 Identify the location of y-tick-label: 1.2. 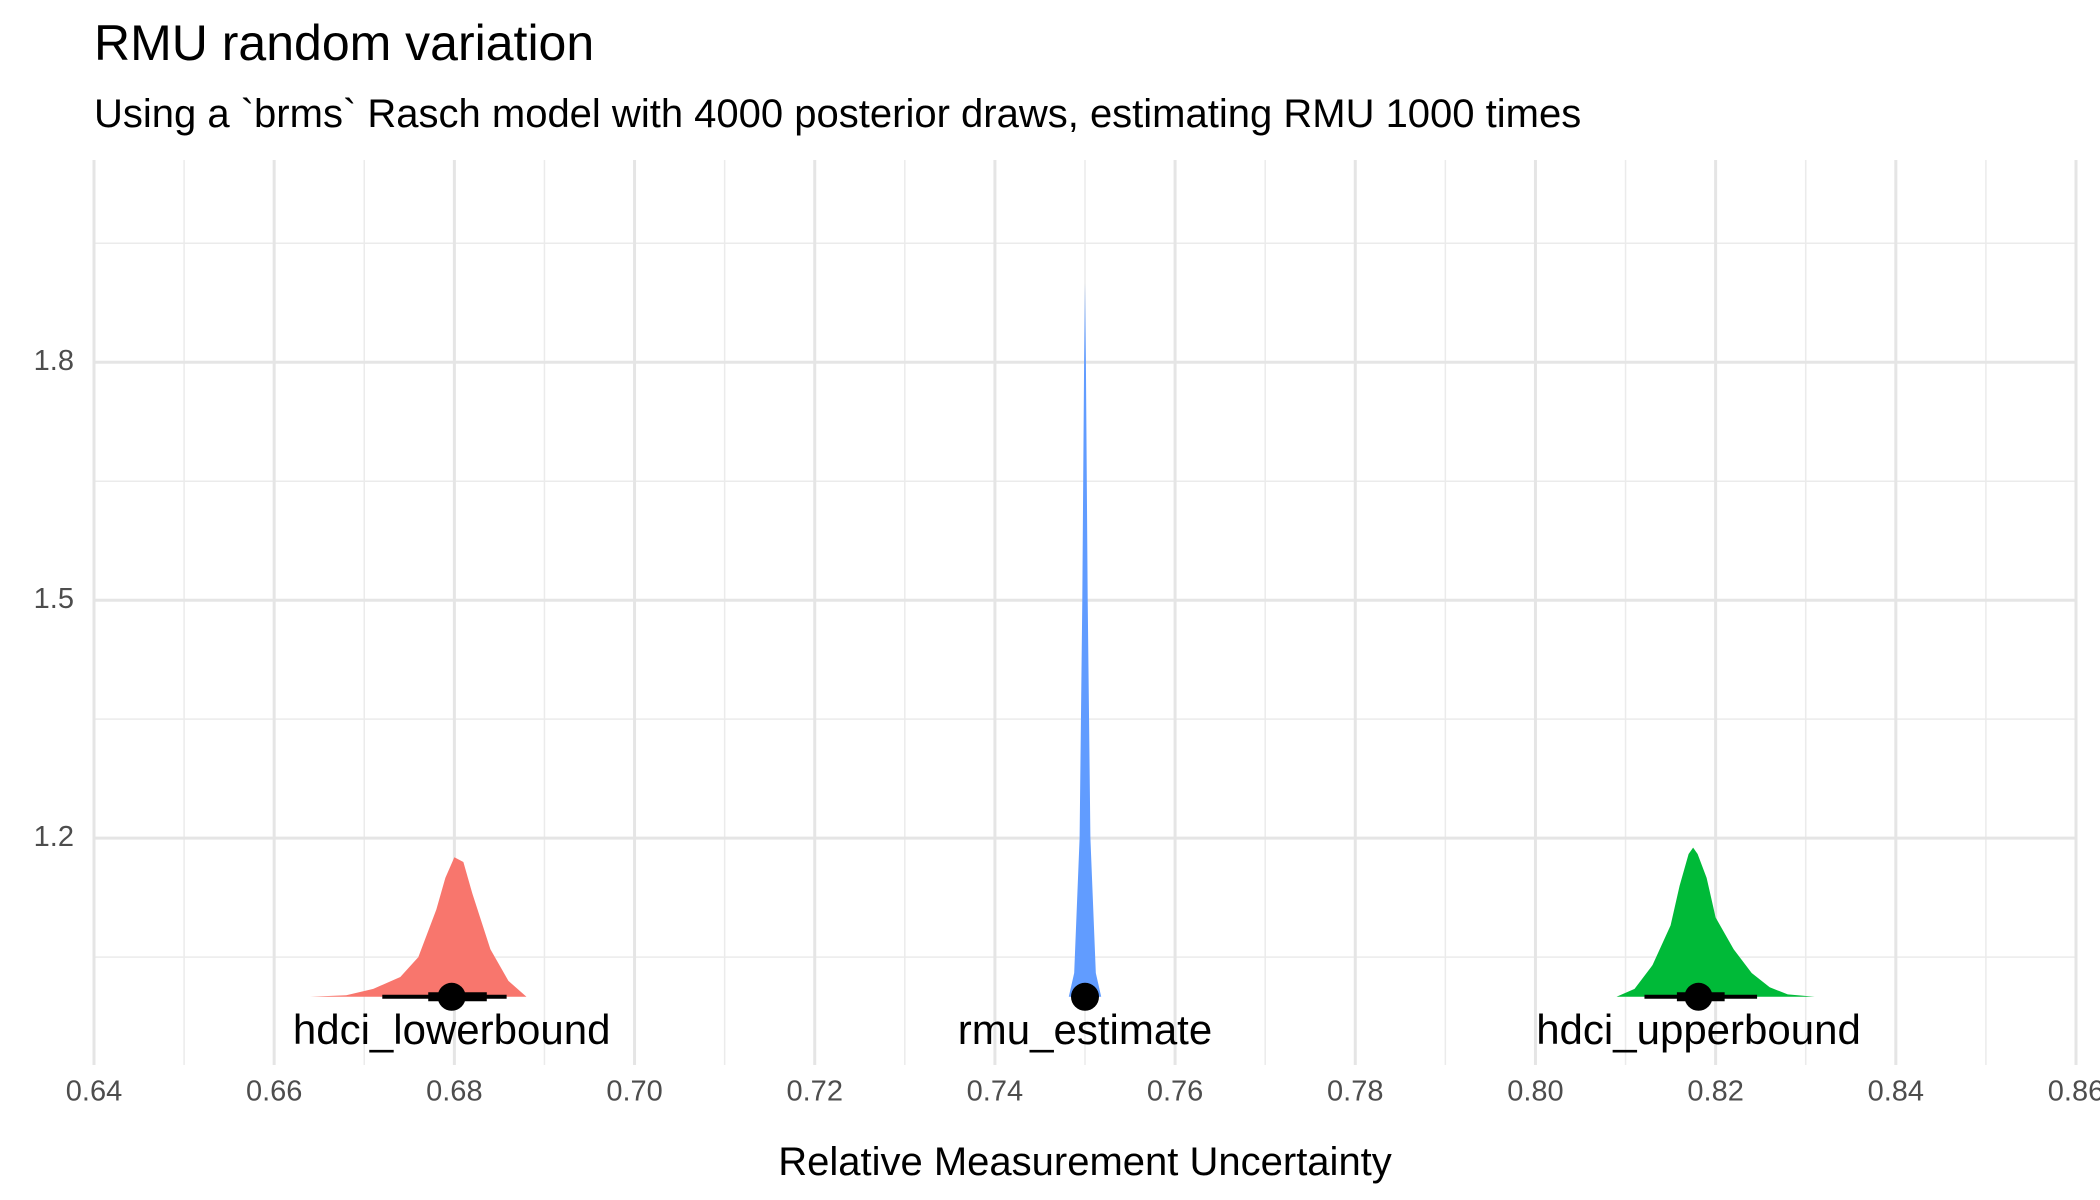
(54, 837).